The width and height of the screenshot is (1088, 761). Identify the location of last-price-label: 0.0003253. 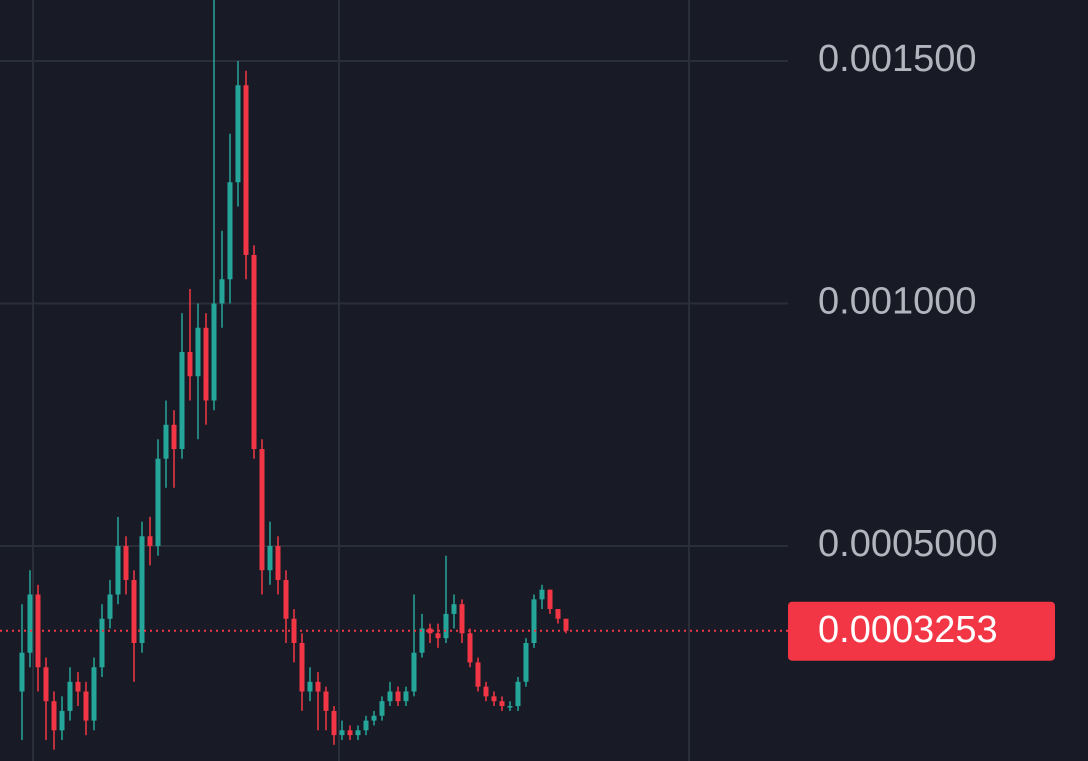
(908, 630).